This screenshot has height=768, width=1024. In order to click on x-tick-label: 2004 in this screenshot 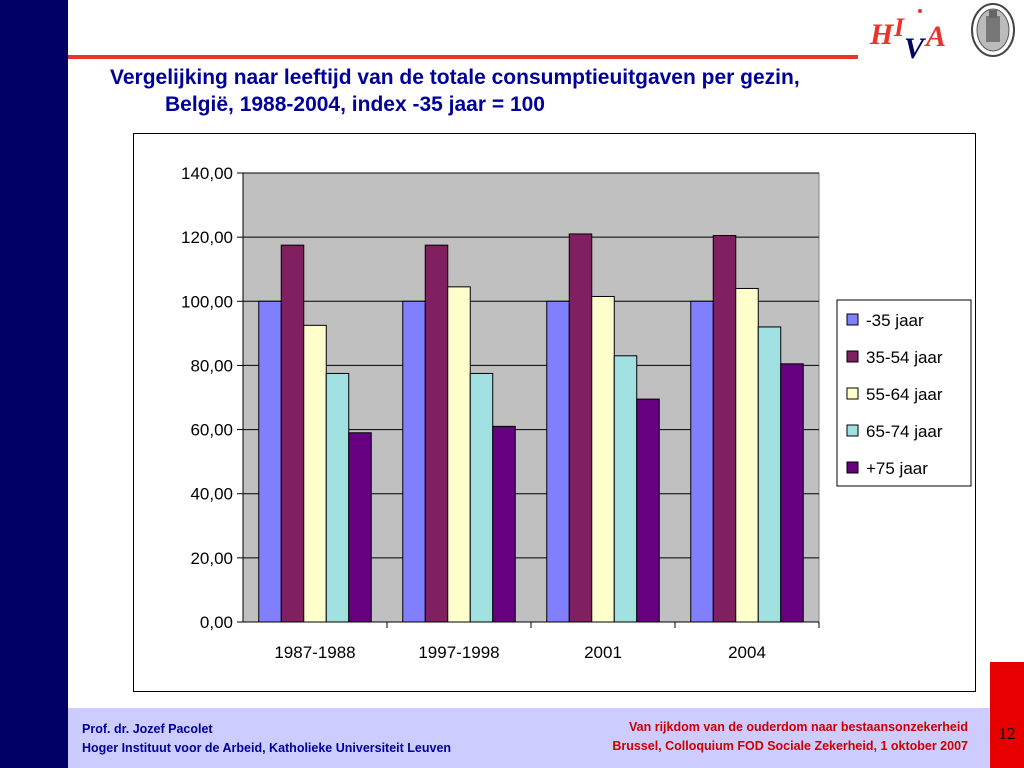, I will do `click(747, 652)`.